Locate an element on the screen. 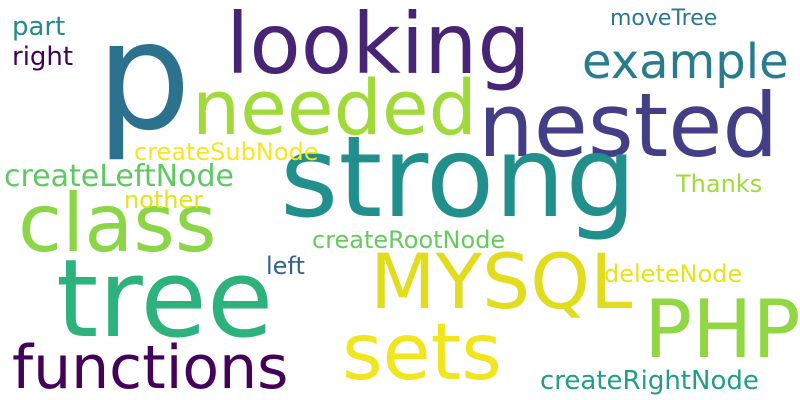 This screenshot has height=400, width=800. word-mysql: MYSQL is located at coordinates (501, 281).